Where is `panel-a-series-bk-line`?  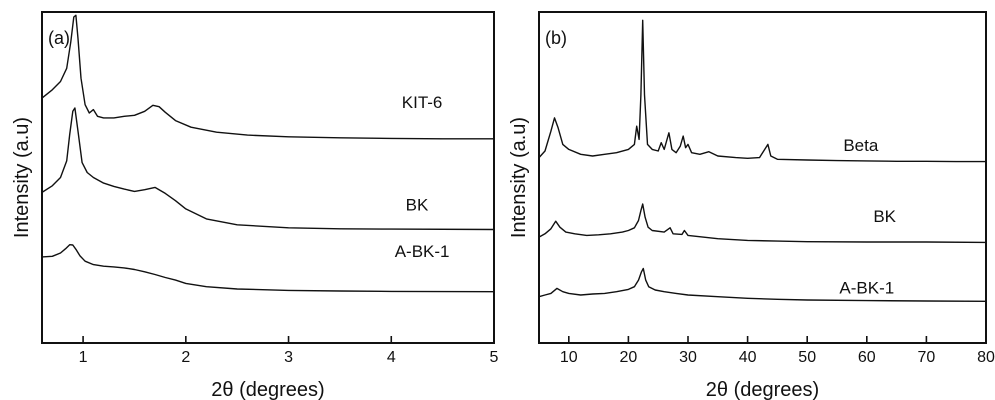 panel-a-series-bk-line is located at coordinates (268, 169).